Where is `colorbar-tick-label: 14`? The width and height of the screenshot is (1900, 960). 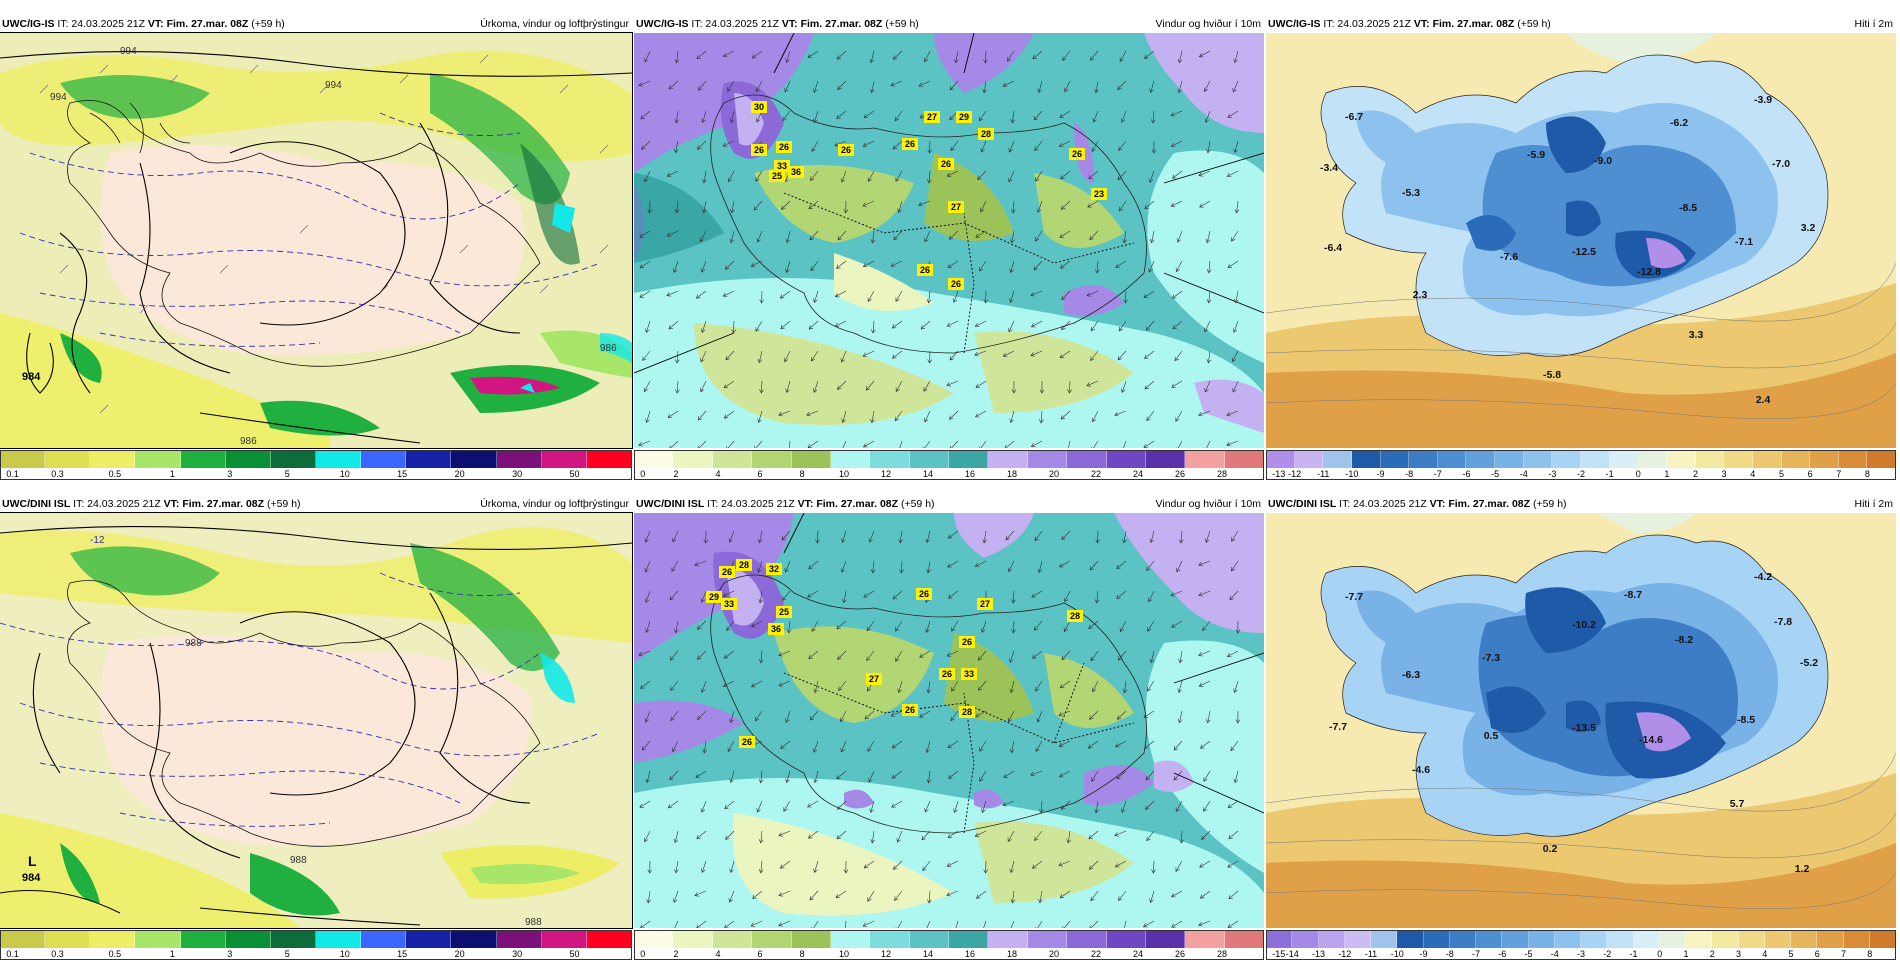
colorbar-tick-label: 14 is located at coordinates (928, 474).